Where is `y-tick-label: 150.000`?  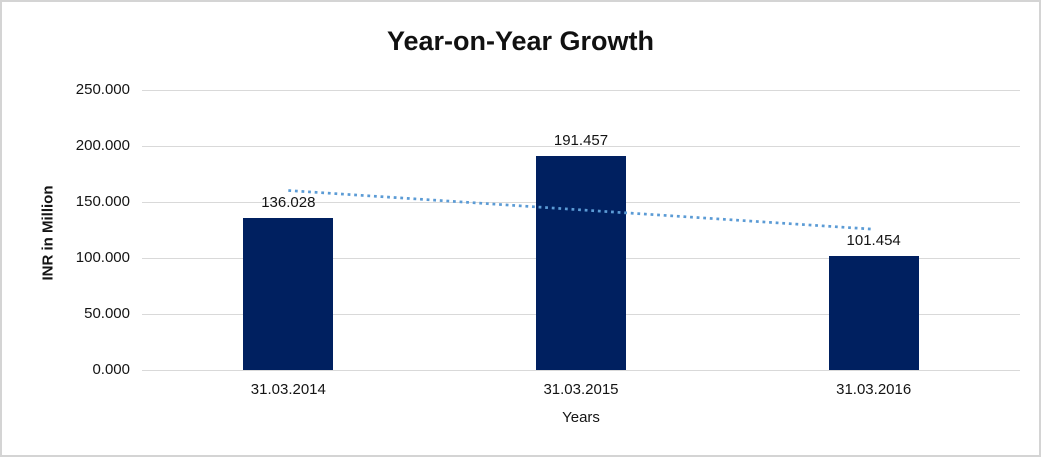 y-tick-label: 150.000 is located at coordinates (102, 201).